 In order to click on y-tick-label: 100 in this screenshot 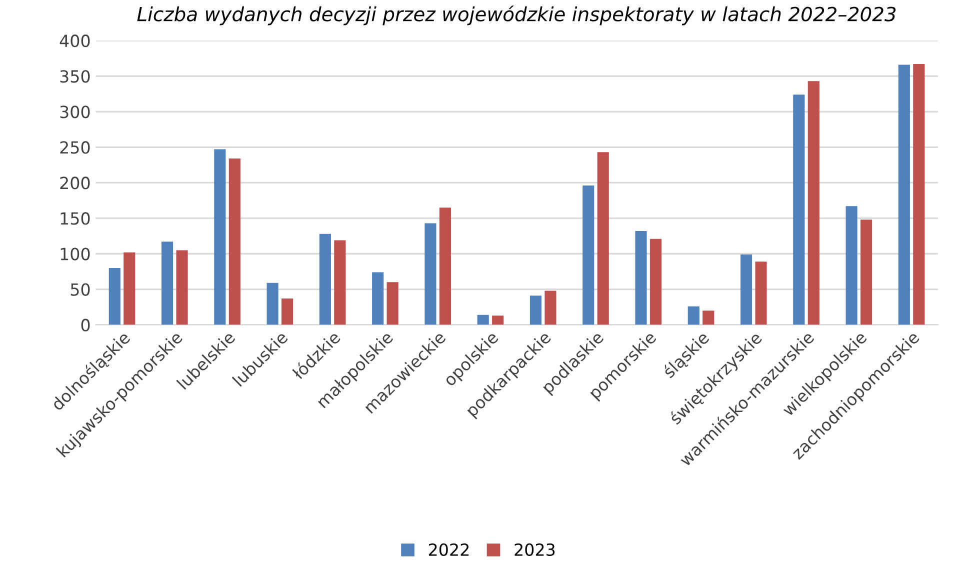, I will do `click(75, 254)`.